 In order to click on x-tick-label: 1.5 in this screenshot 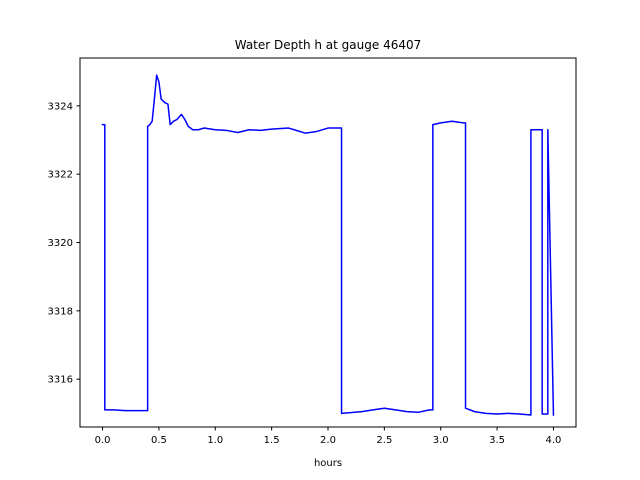, I will do `click(272, 440)`.